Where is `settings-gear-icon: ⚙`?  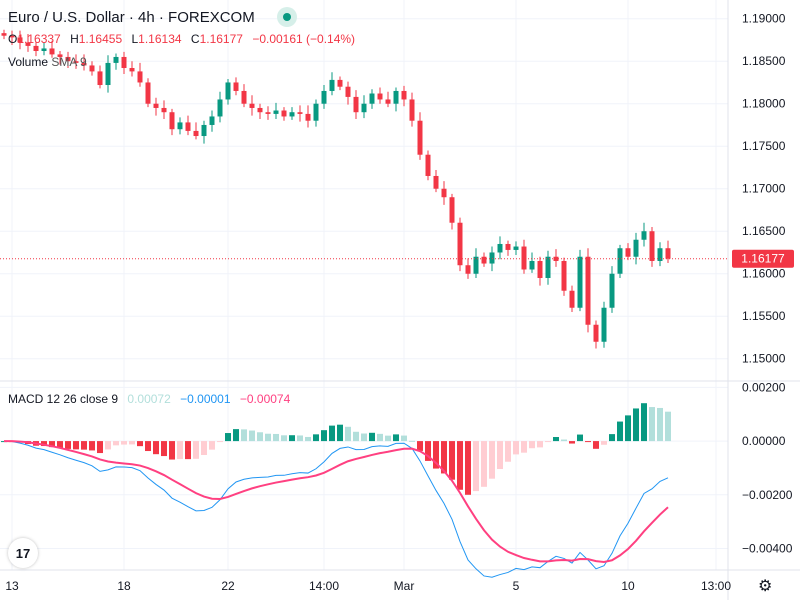 settings-gear-icon: ⚙ is located at coordinates (765, 586).